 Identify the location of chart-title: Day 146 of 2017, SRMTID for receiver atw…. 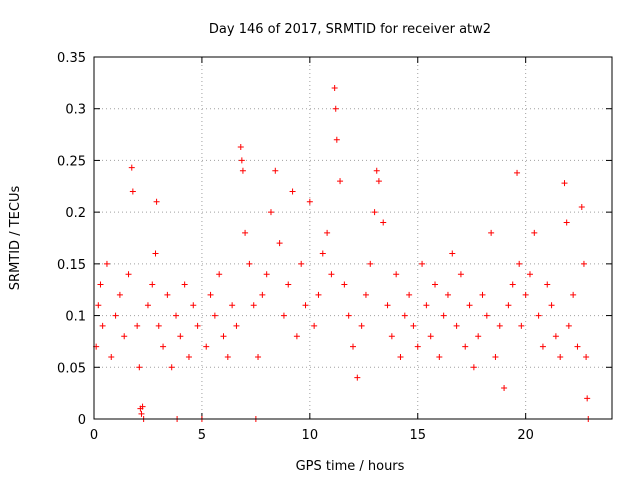
(350, 29).